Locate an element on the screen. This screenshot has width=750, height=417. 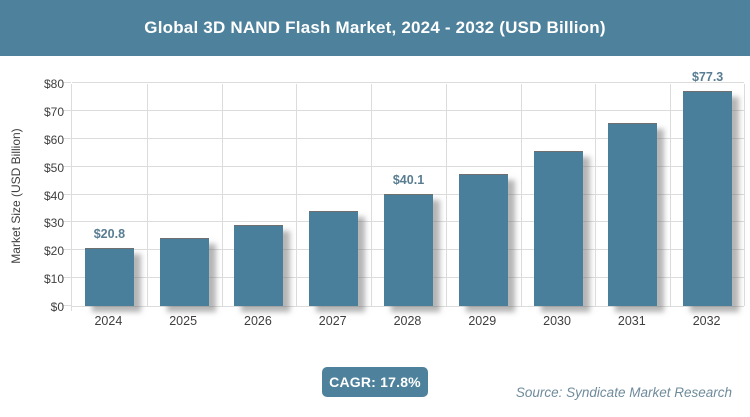
y-tick-label: $70 is located at coordinates (53, 111).